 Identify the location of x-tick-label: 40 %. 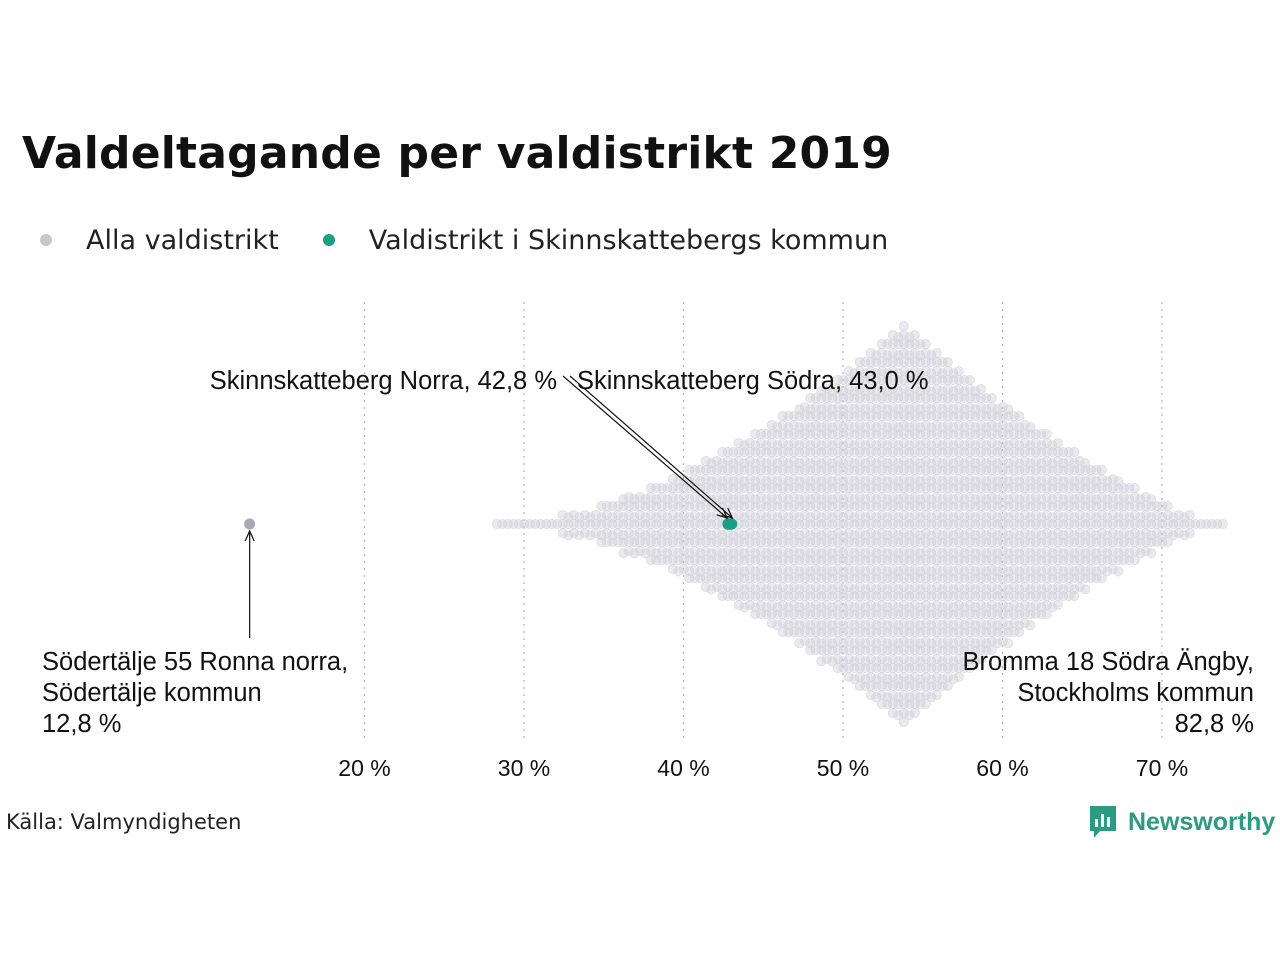
(683, 768).